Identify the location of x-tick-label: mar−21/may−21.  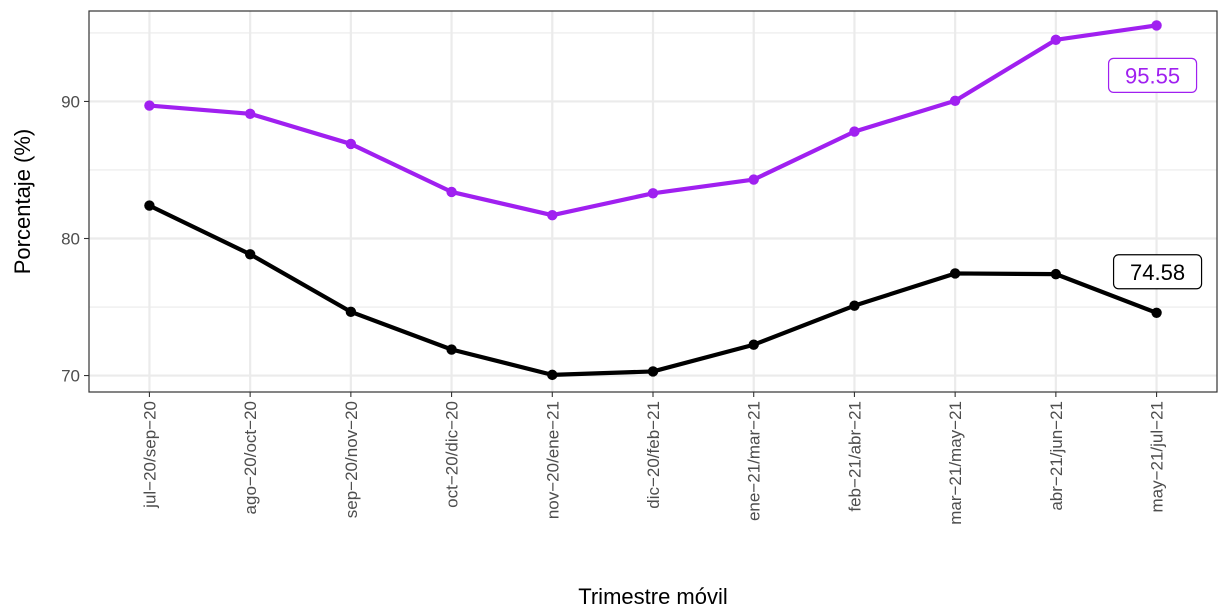
(955, 463).